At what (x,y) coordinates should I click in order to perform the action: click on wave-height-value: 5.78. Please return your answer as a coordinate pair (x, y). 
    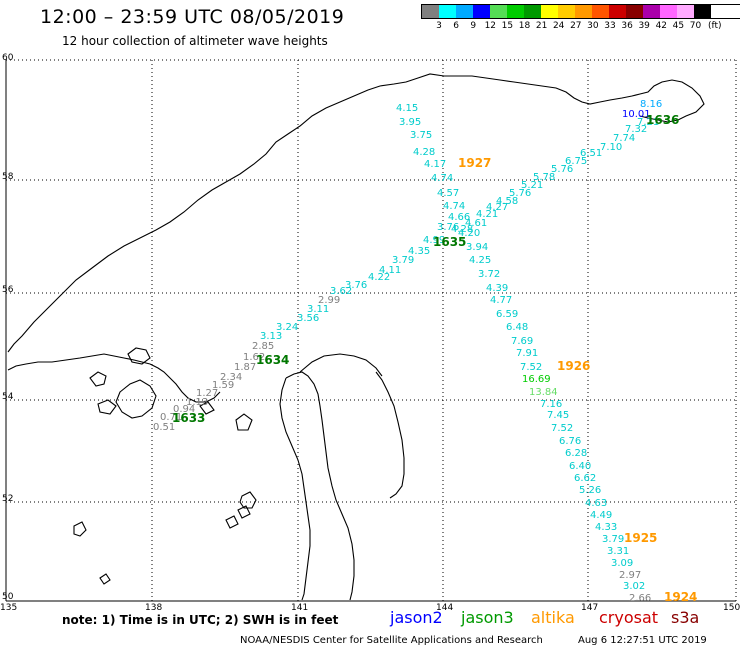
    Looking at the image, I should click on (544, 177).